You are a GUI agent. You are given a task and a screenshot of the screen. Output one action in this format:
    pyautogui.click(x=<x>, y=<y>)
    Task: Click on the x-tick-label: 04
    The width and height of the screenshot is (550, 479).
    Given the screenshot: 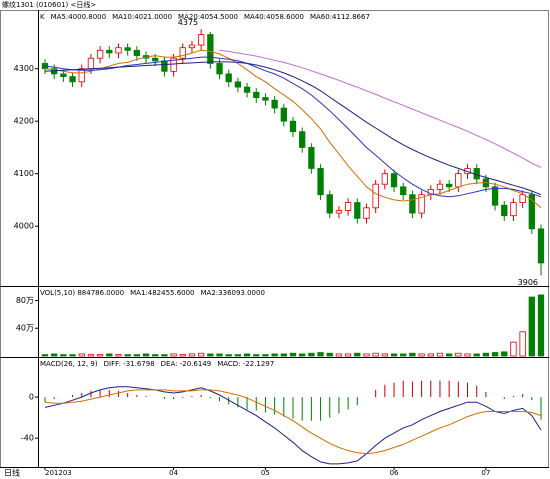 What is the action you would take?
    pyautogui.click(x=173, y=473)
    